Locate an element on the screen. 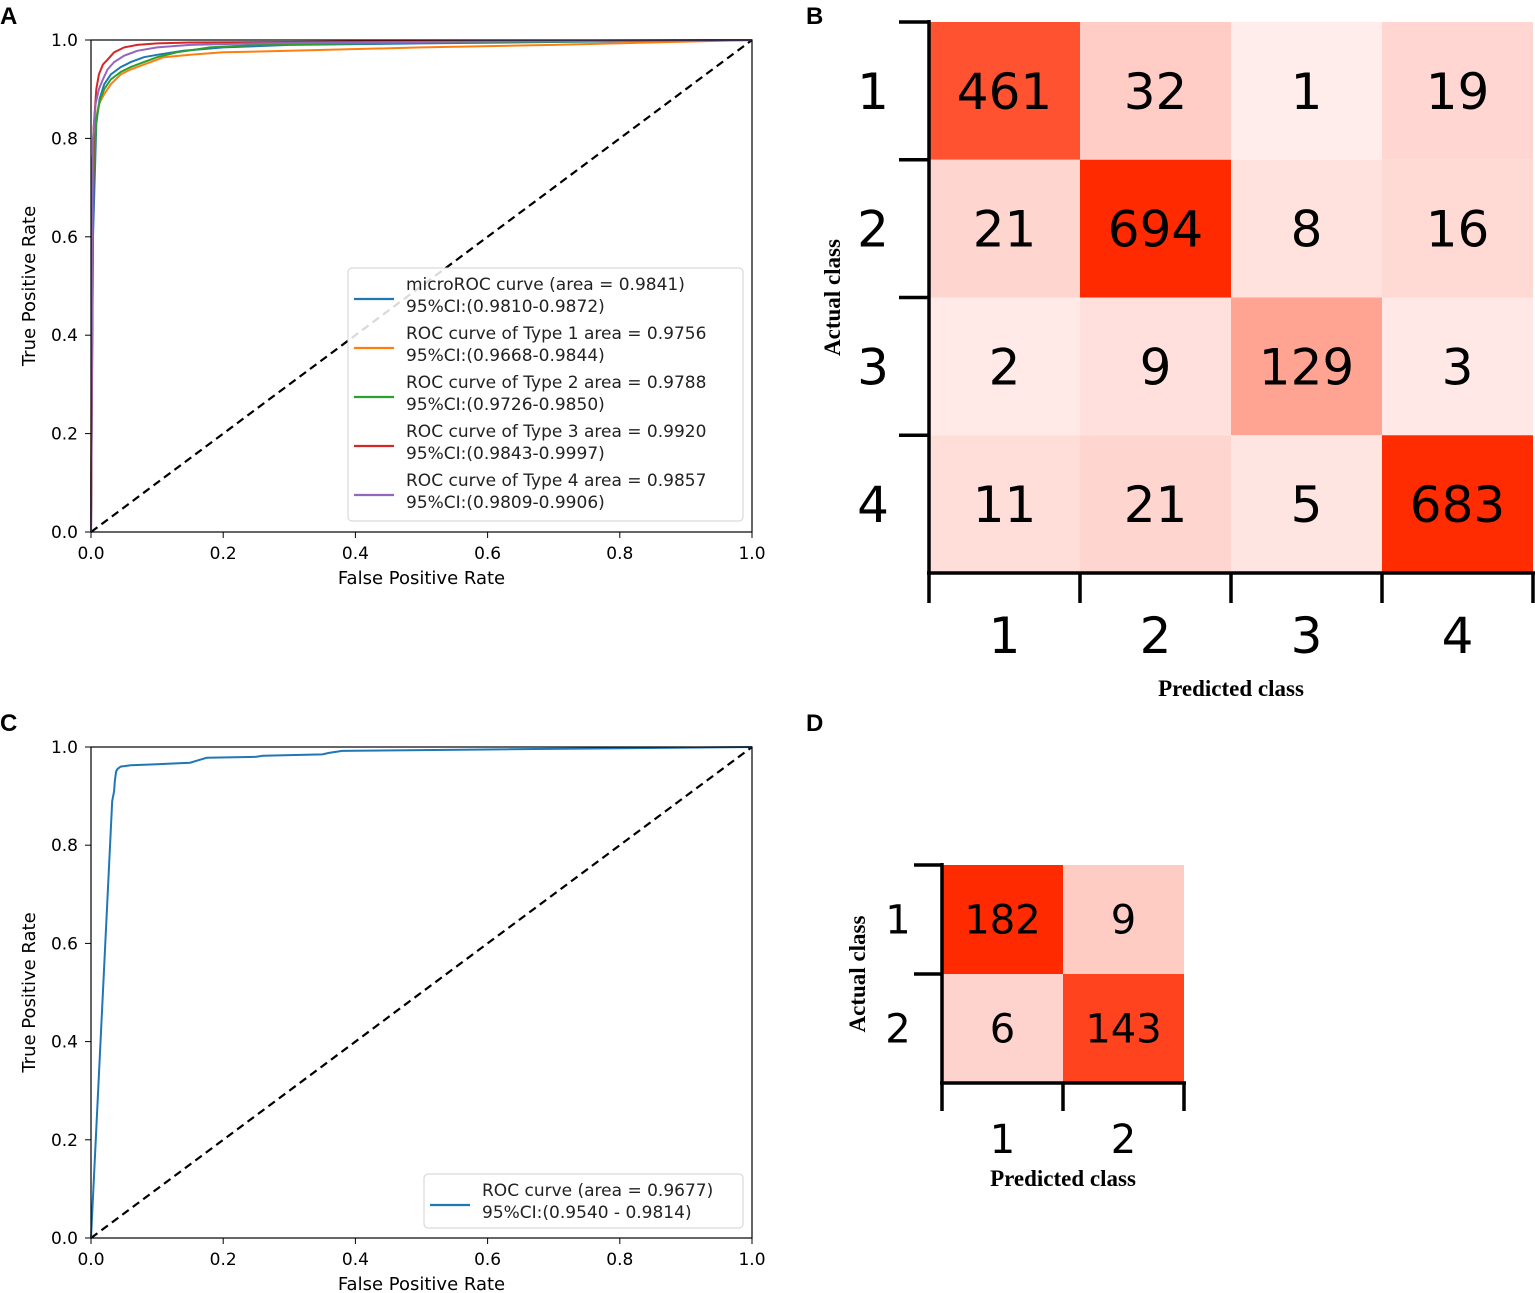  x-tick-label: 0.4 is located at coordinates (355, 1260).